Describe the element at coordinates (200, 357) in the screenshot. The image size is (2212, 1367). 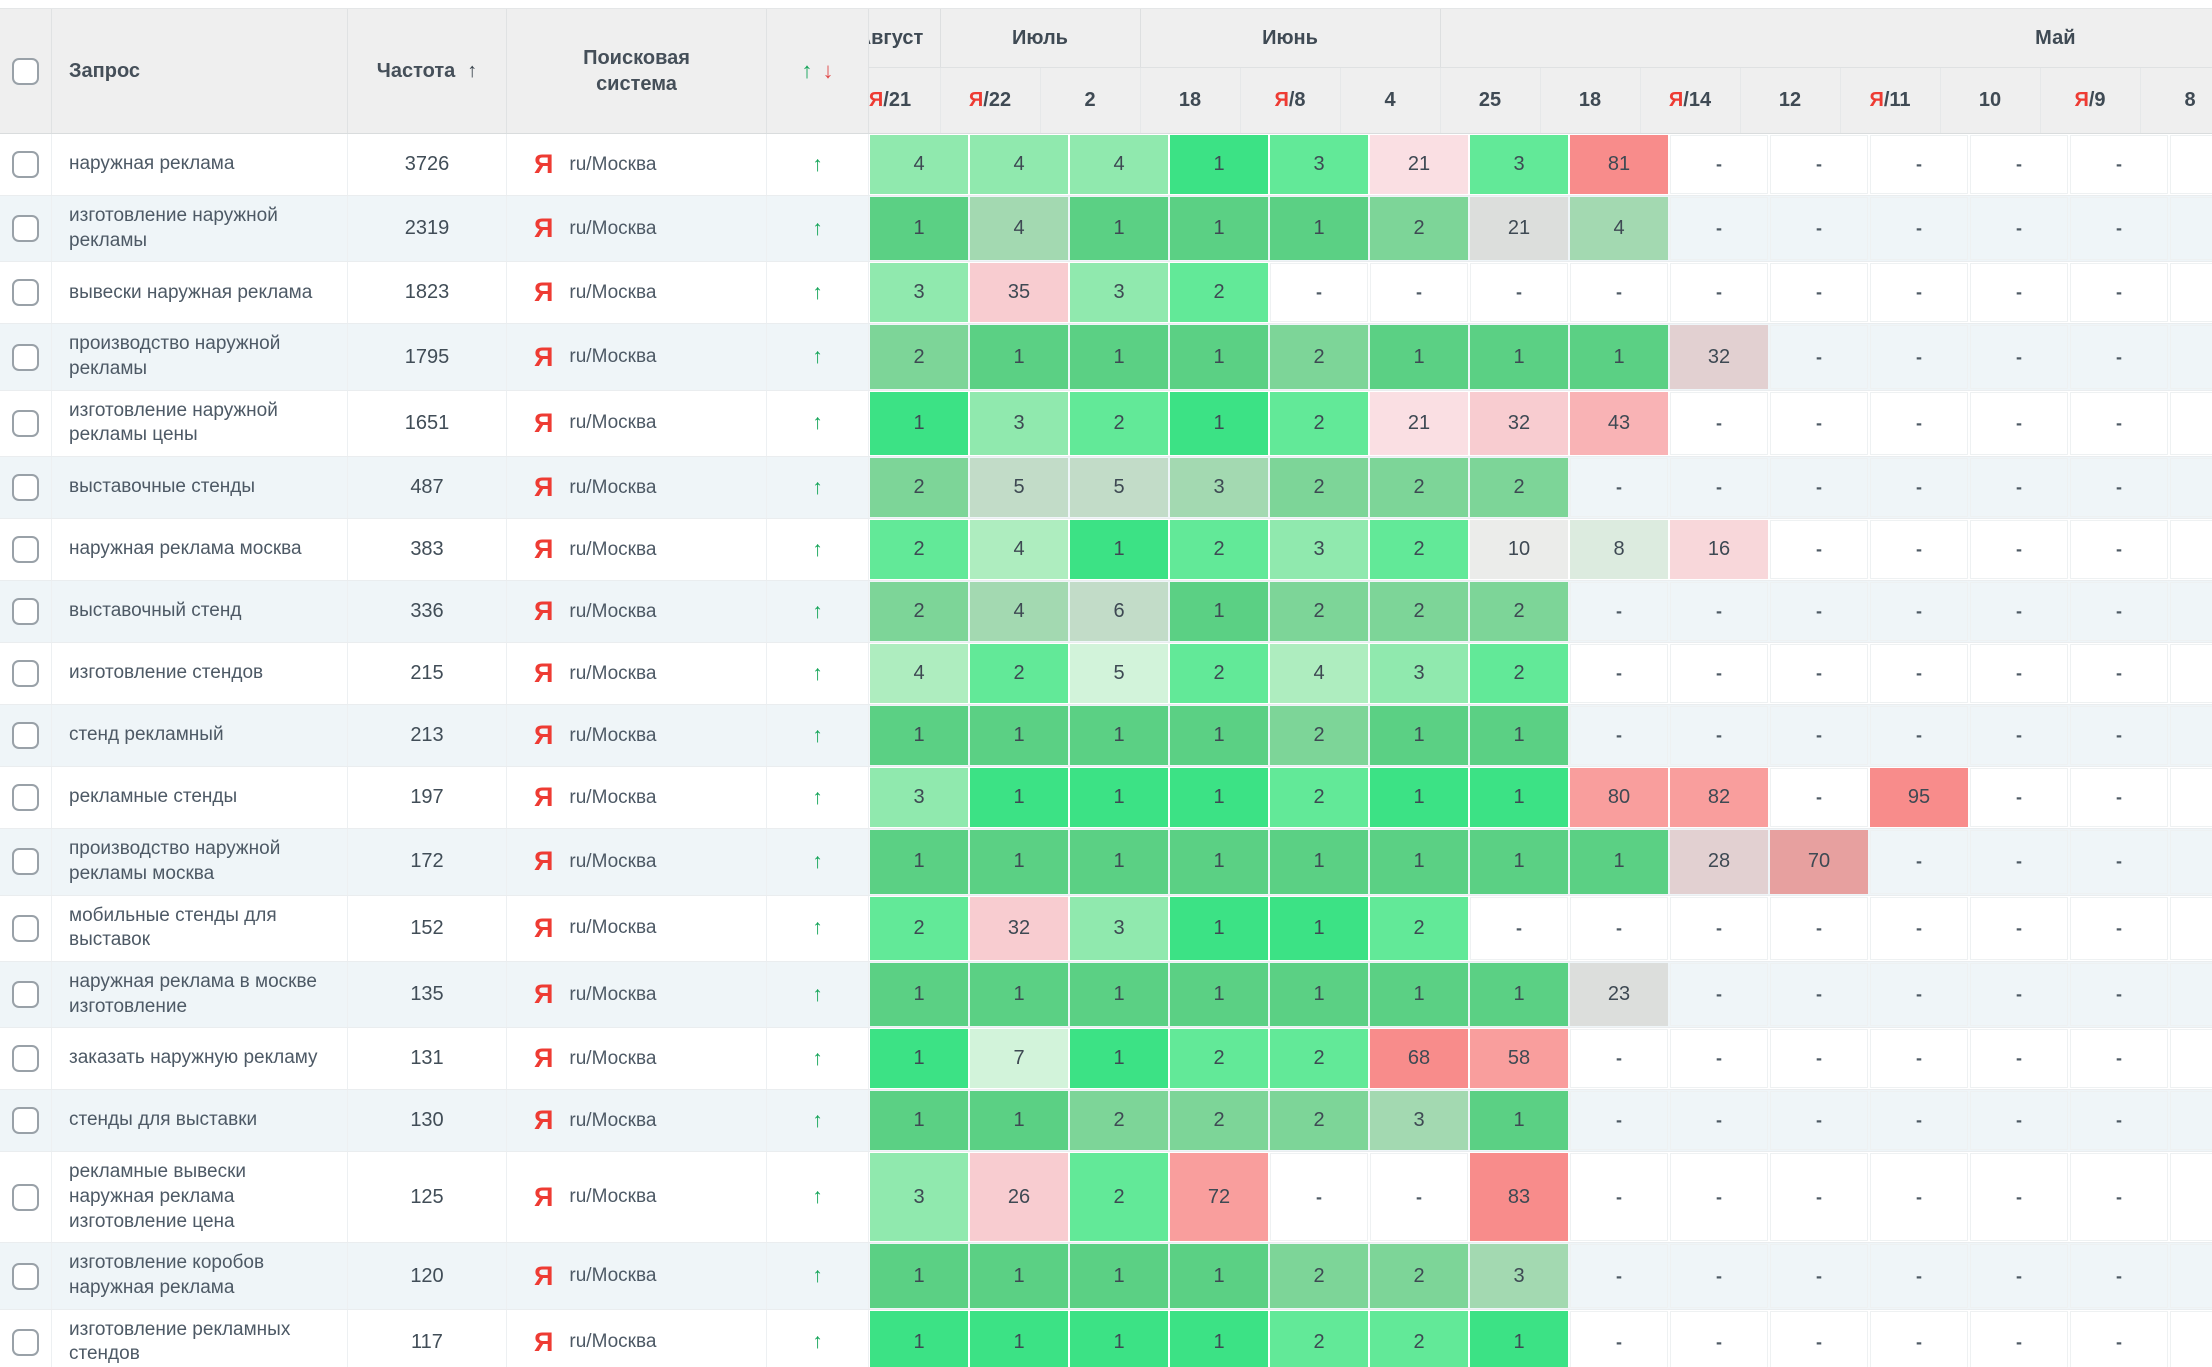
I see `query-cell: производство наружной рекламы` at that location.